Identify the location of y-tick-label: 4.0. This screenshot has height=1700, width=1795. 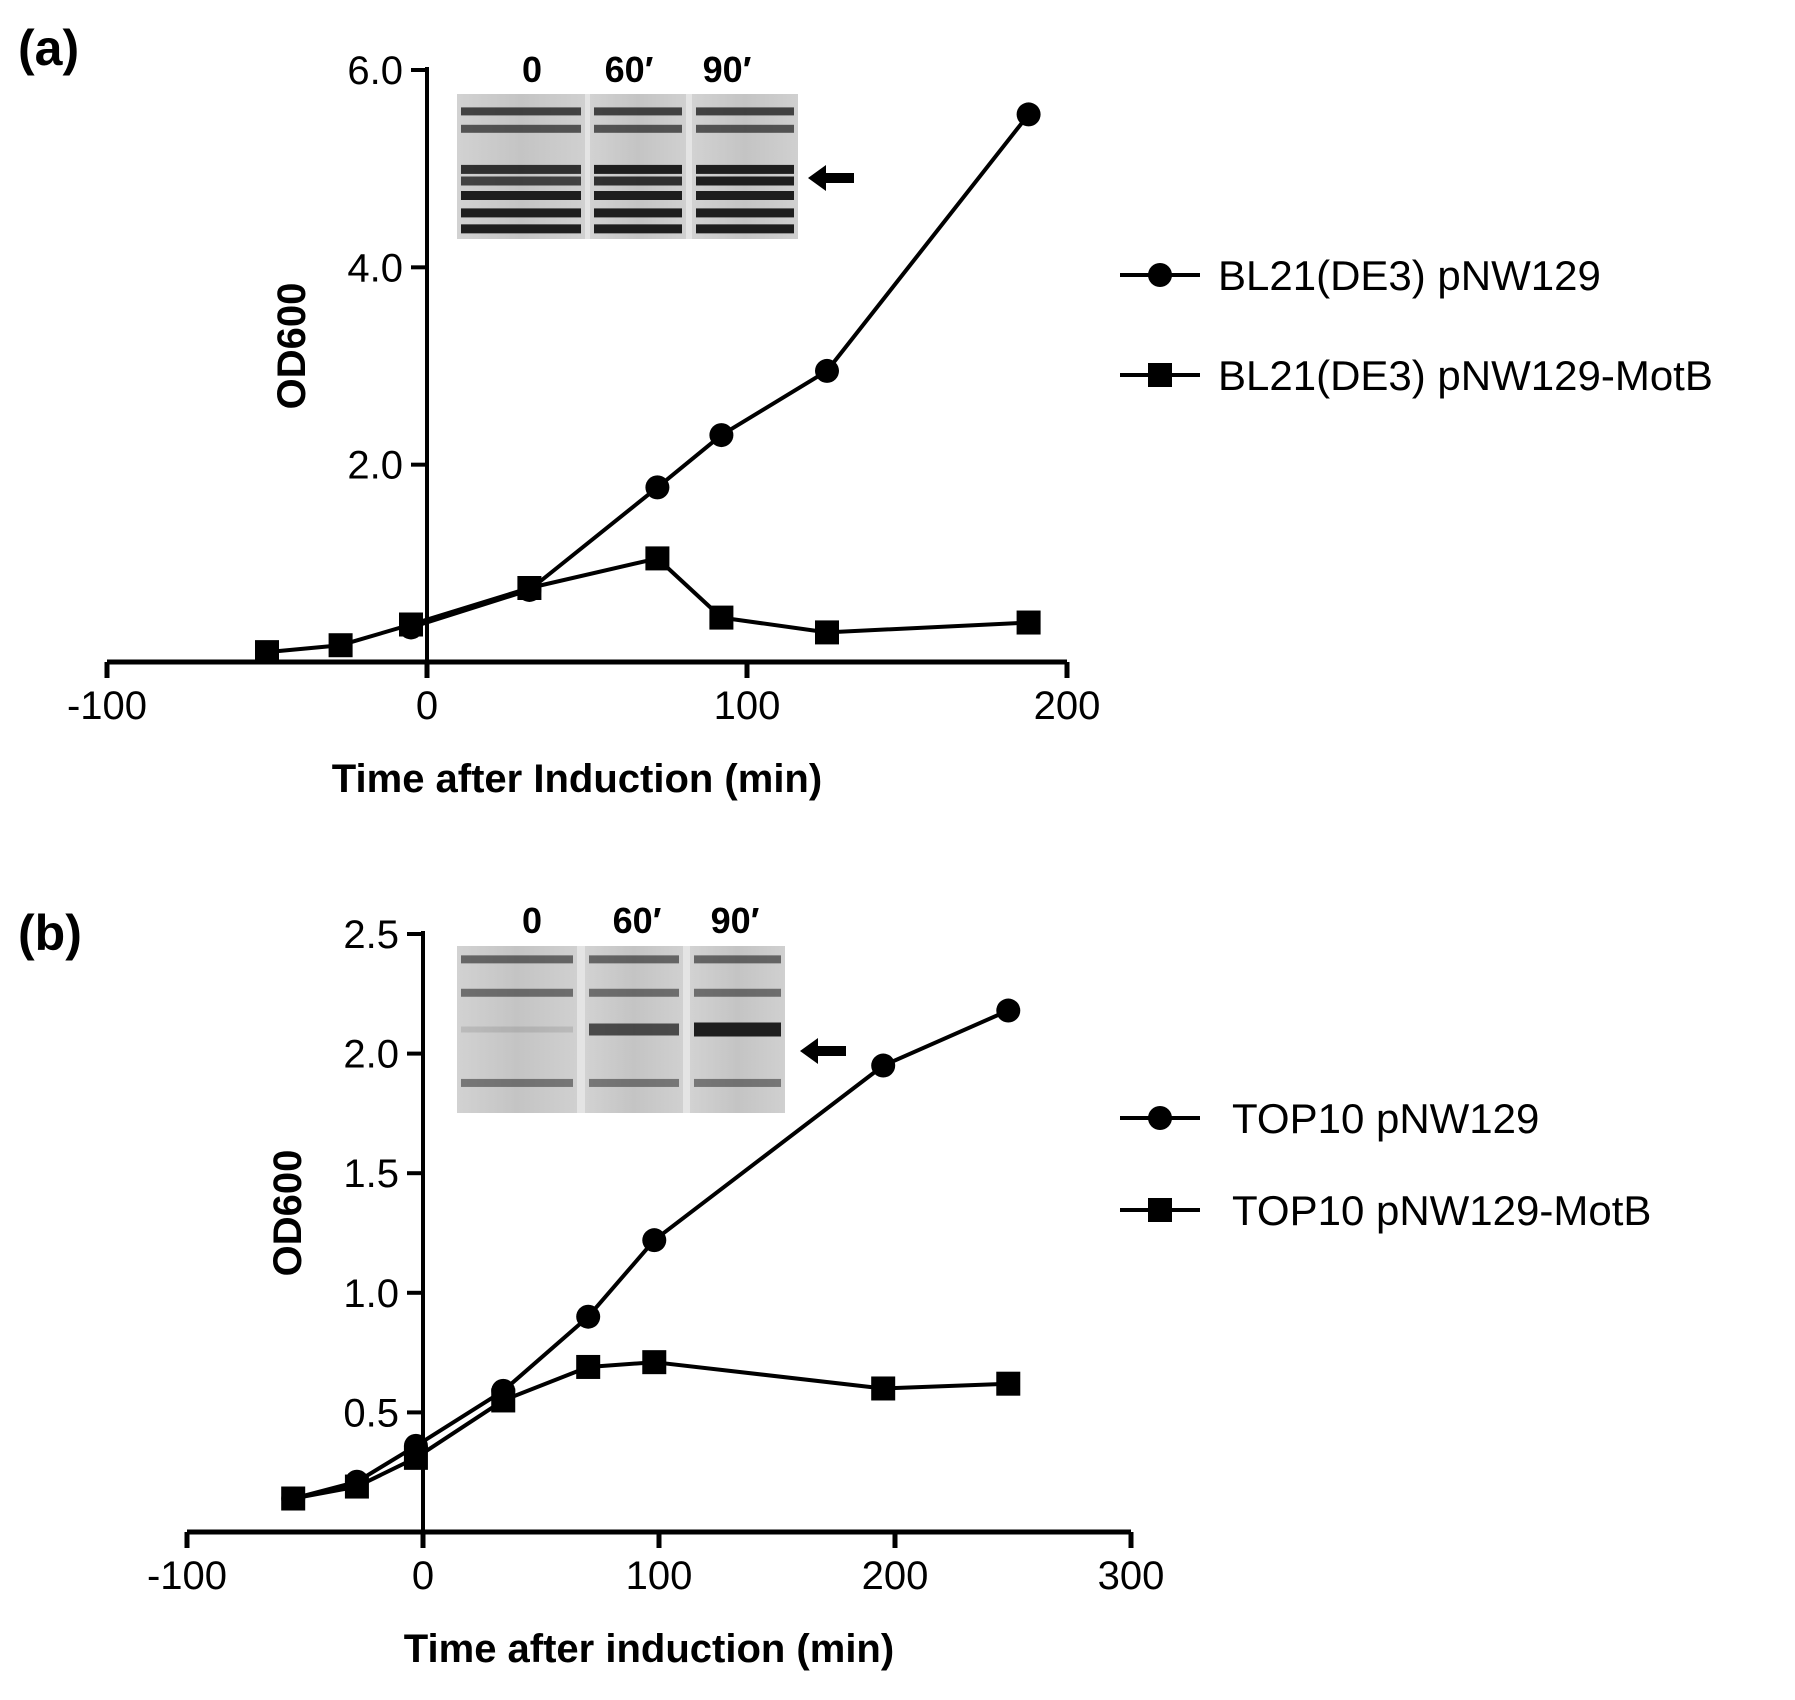
(375, 268).